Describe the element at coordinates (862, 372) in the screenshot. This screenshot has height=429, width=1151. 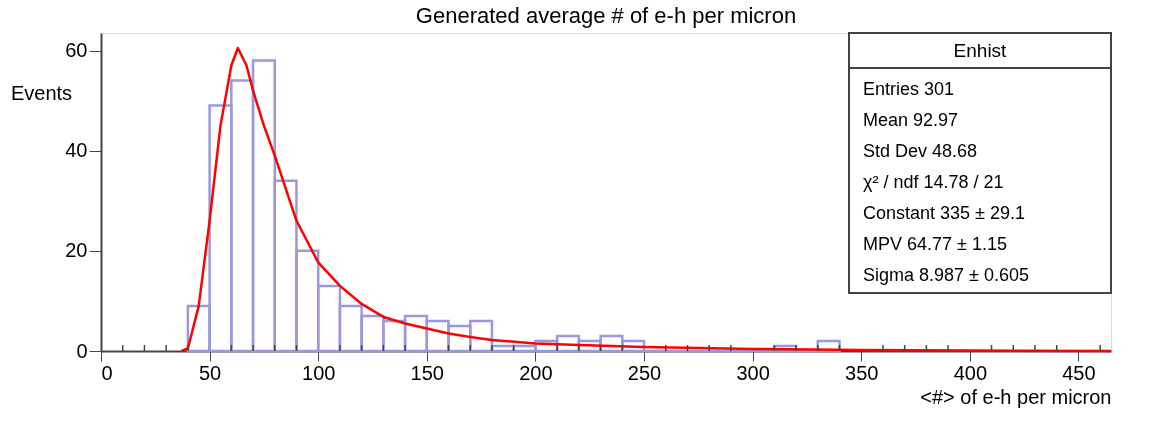
I see `x-tick-label: 350` at that location.